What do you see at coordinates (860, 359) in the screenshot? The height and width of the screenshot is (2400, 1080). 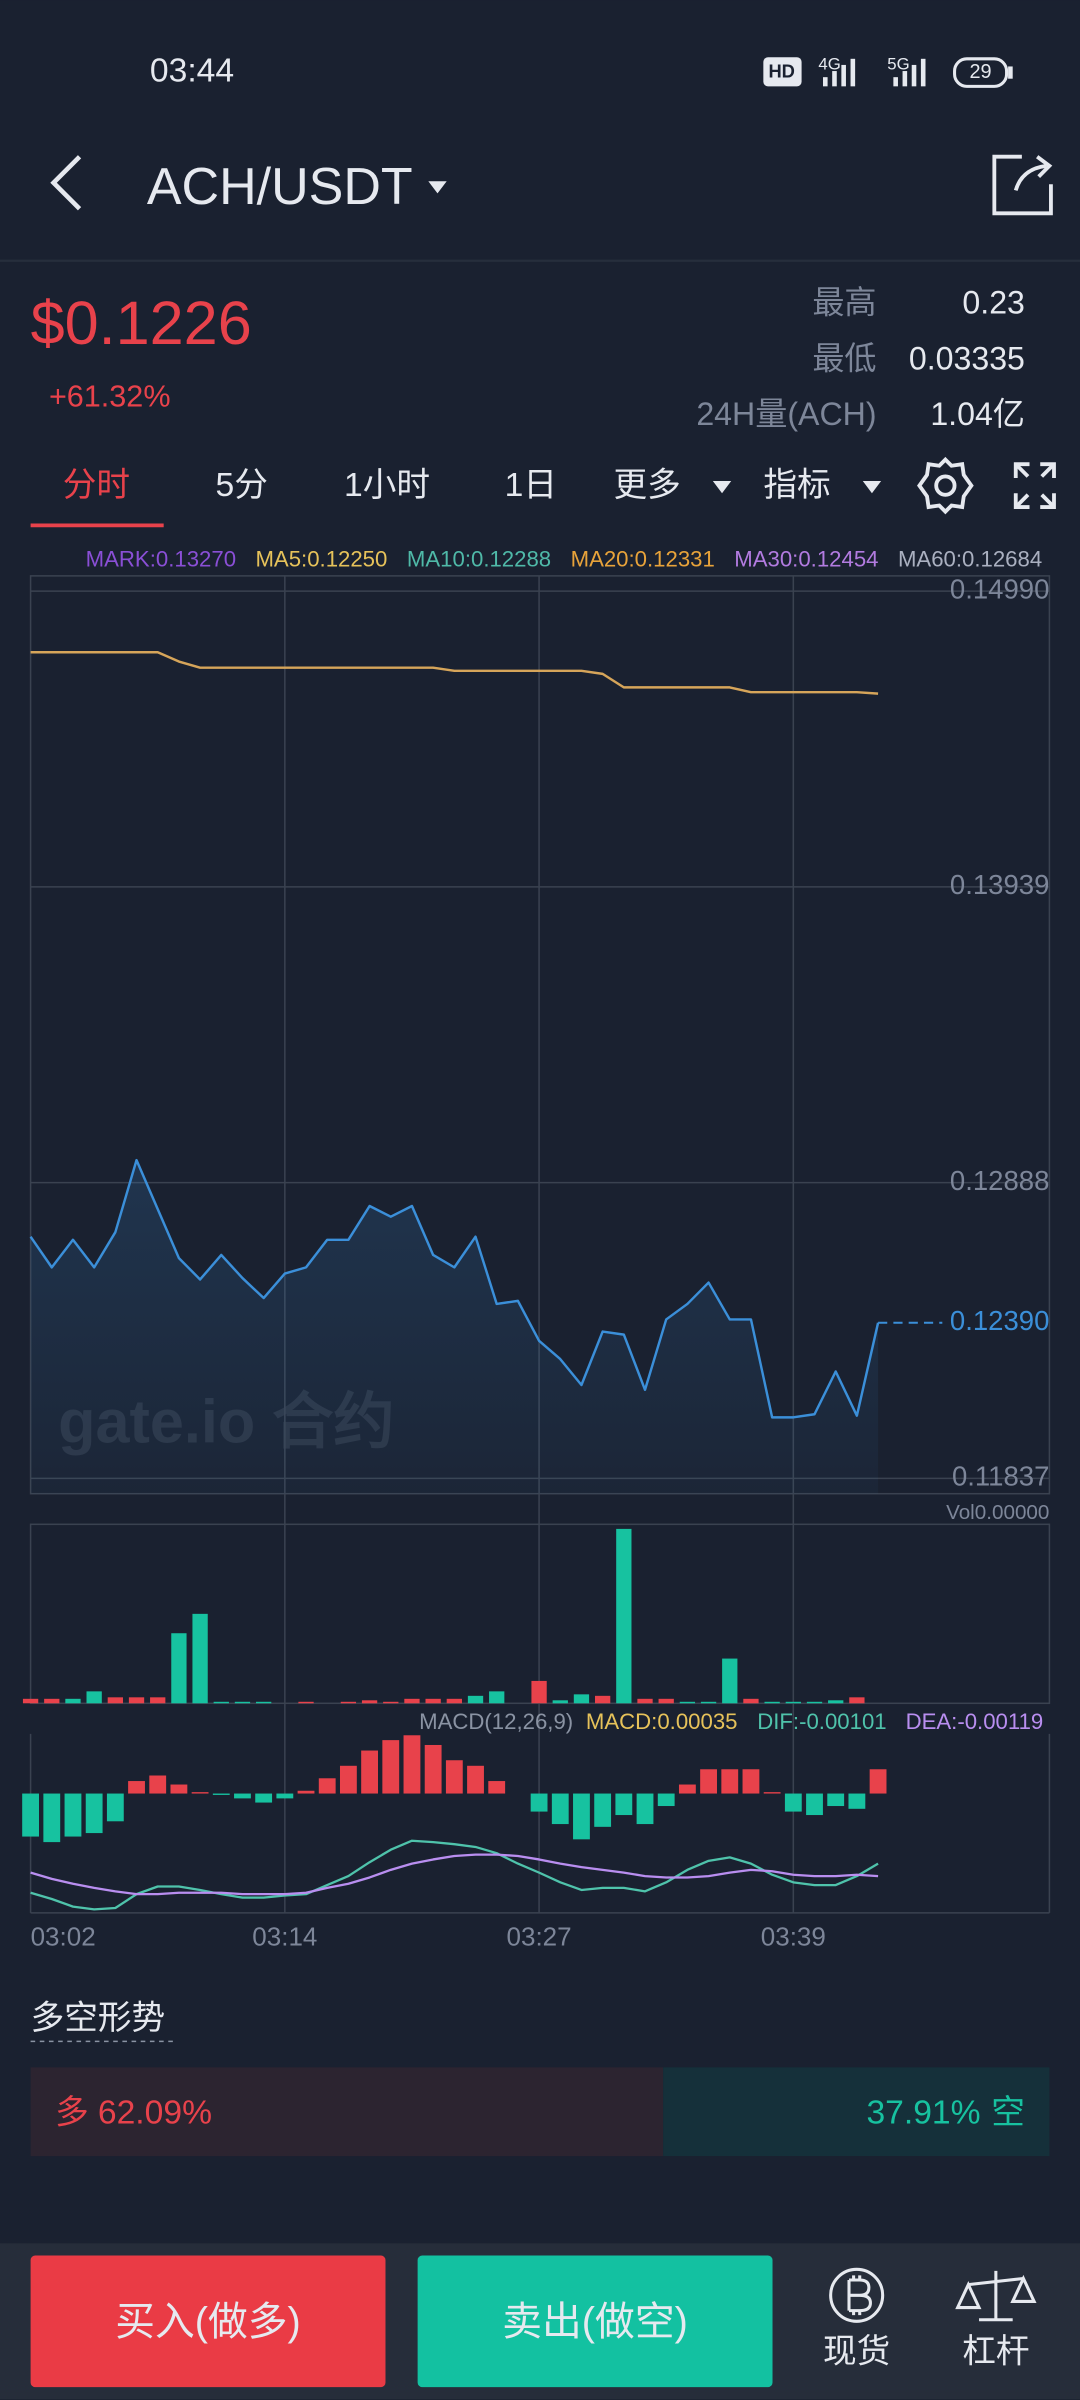 I see `stats: 最高 0.23 最低 0.03335 24H量(ACH) 1.04亿` at bounding box center [860, 359].